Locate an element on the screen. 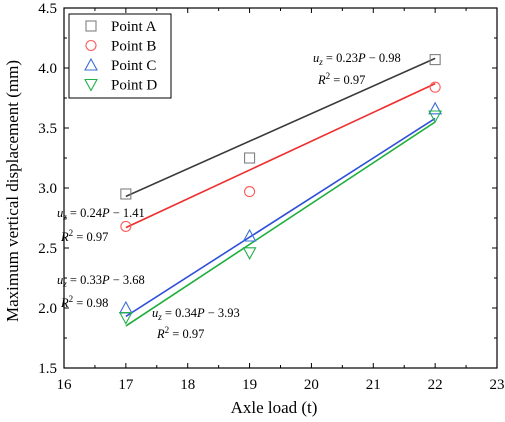 The image size is (505, 422). y-tick-label: 1.5 is located at coordinates (47, 369).